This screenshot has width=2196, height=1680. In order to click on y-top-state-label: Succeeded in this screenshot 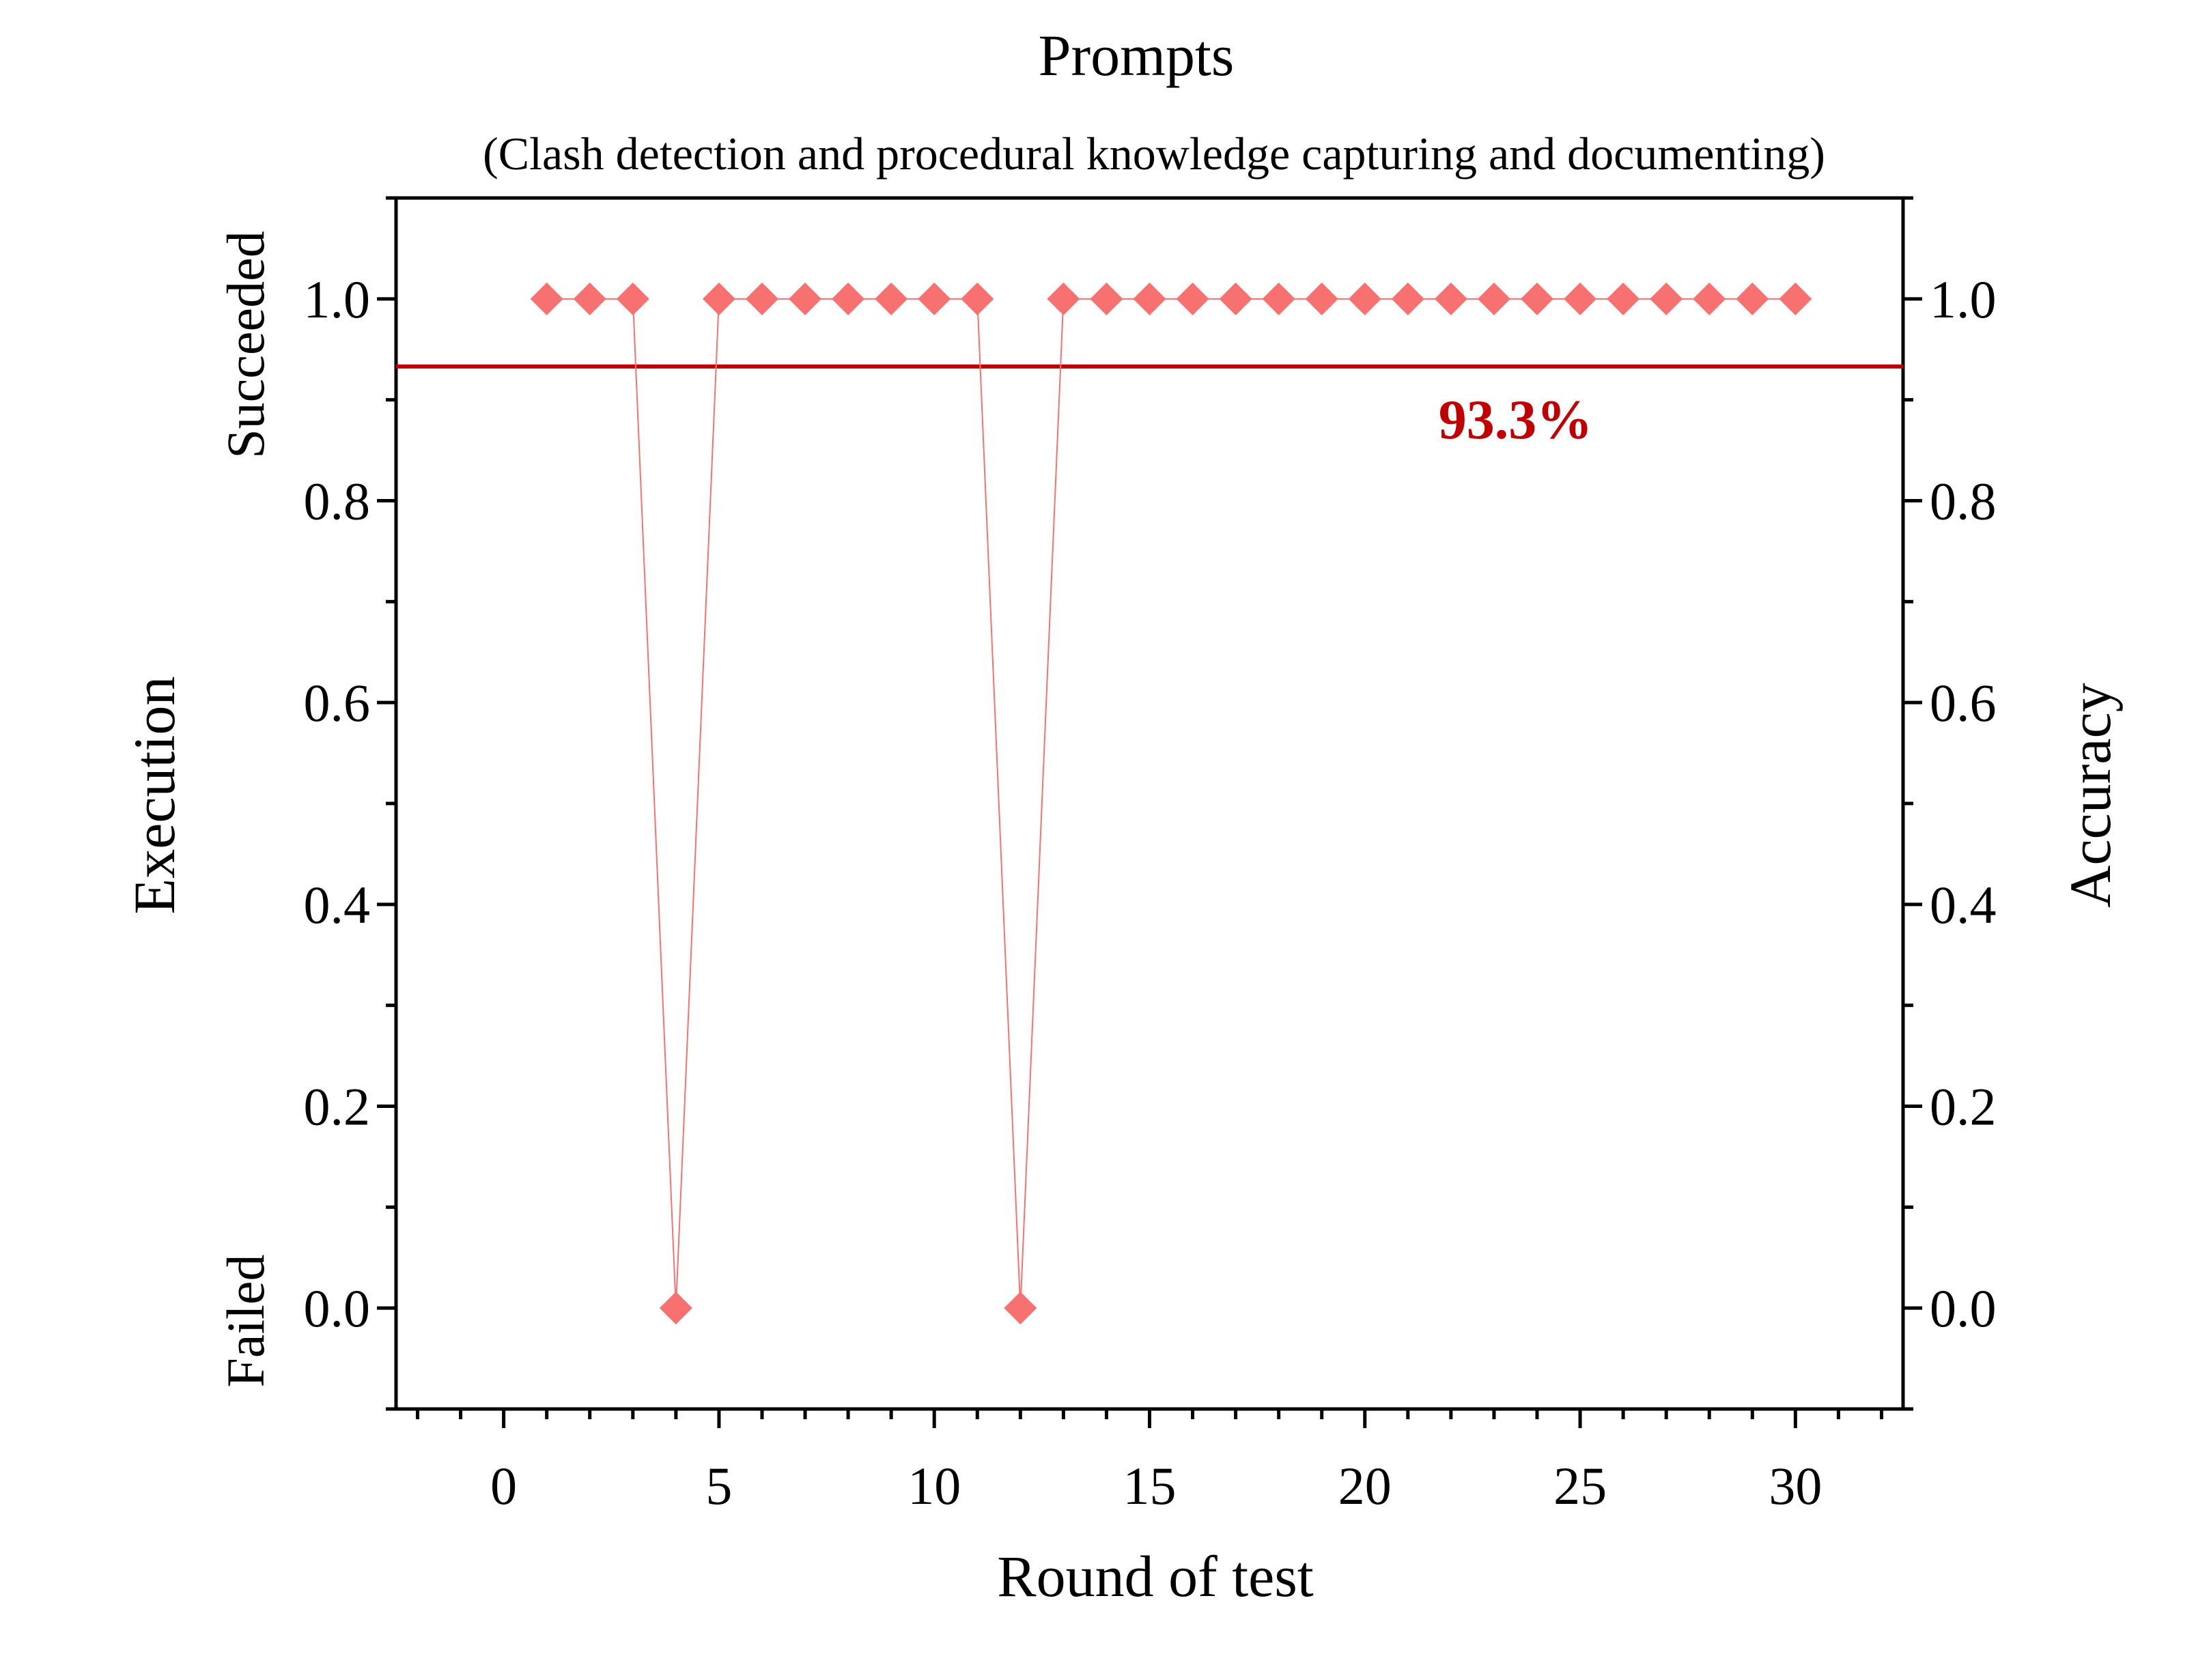, I will do `click(246, 344)`.